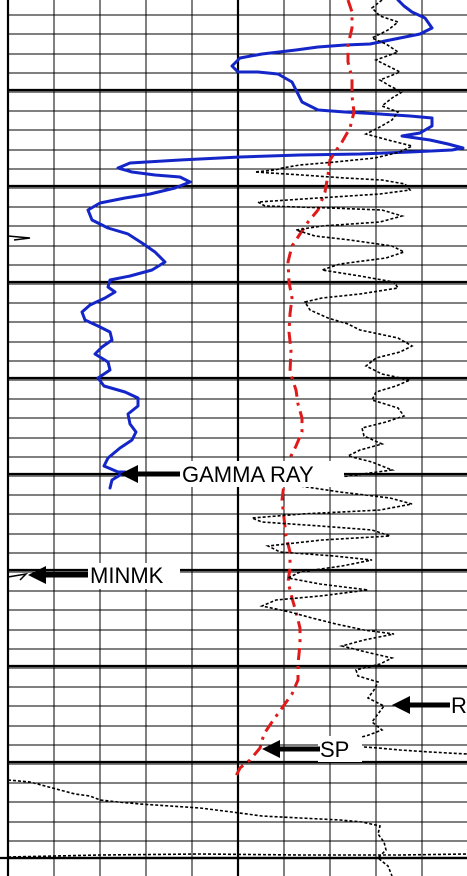 The height and width of the screenshot is (876, 467). What do you see at coordinates (237, 855) in the screenshot?
I see `bottom-dotted-trace` at bounding box center [237, 855].